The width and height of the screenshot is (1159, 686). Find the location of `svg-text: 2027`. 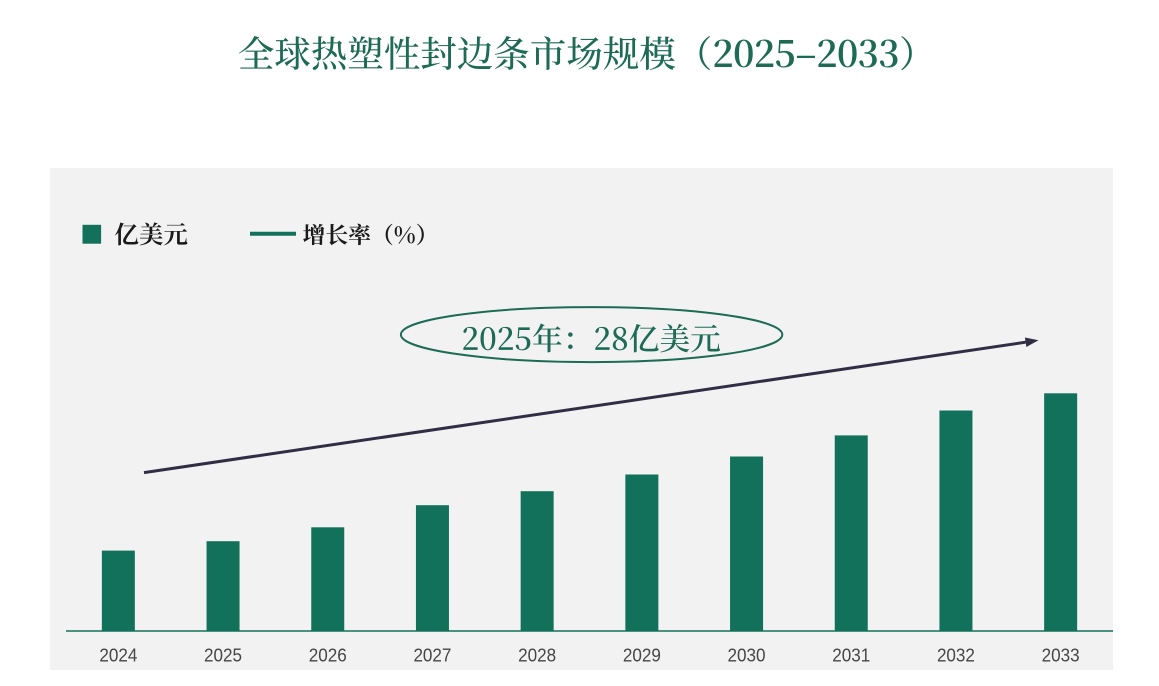

svg-text: 2027 is located at coordinates (432, 656).